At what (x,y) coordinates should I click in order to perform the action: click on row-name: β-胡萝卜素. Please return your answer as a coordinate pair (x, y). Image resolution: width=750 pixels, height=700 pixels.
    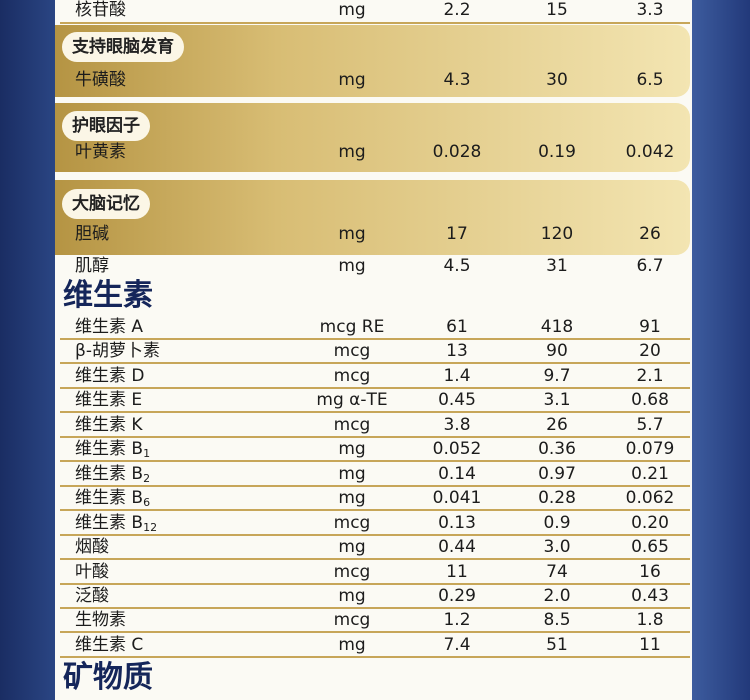
    Looking at the image, I should click on (117, 351).